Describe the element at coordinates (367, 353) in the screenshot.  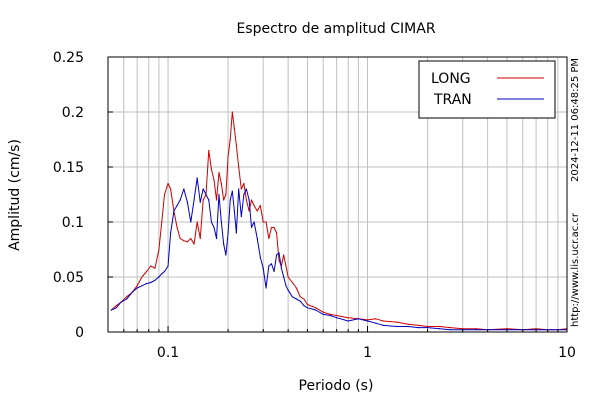
I see `x-tick-label: 1` at that location.